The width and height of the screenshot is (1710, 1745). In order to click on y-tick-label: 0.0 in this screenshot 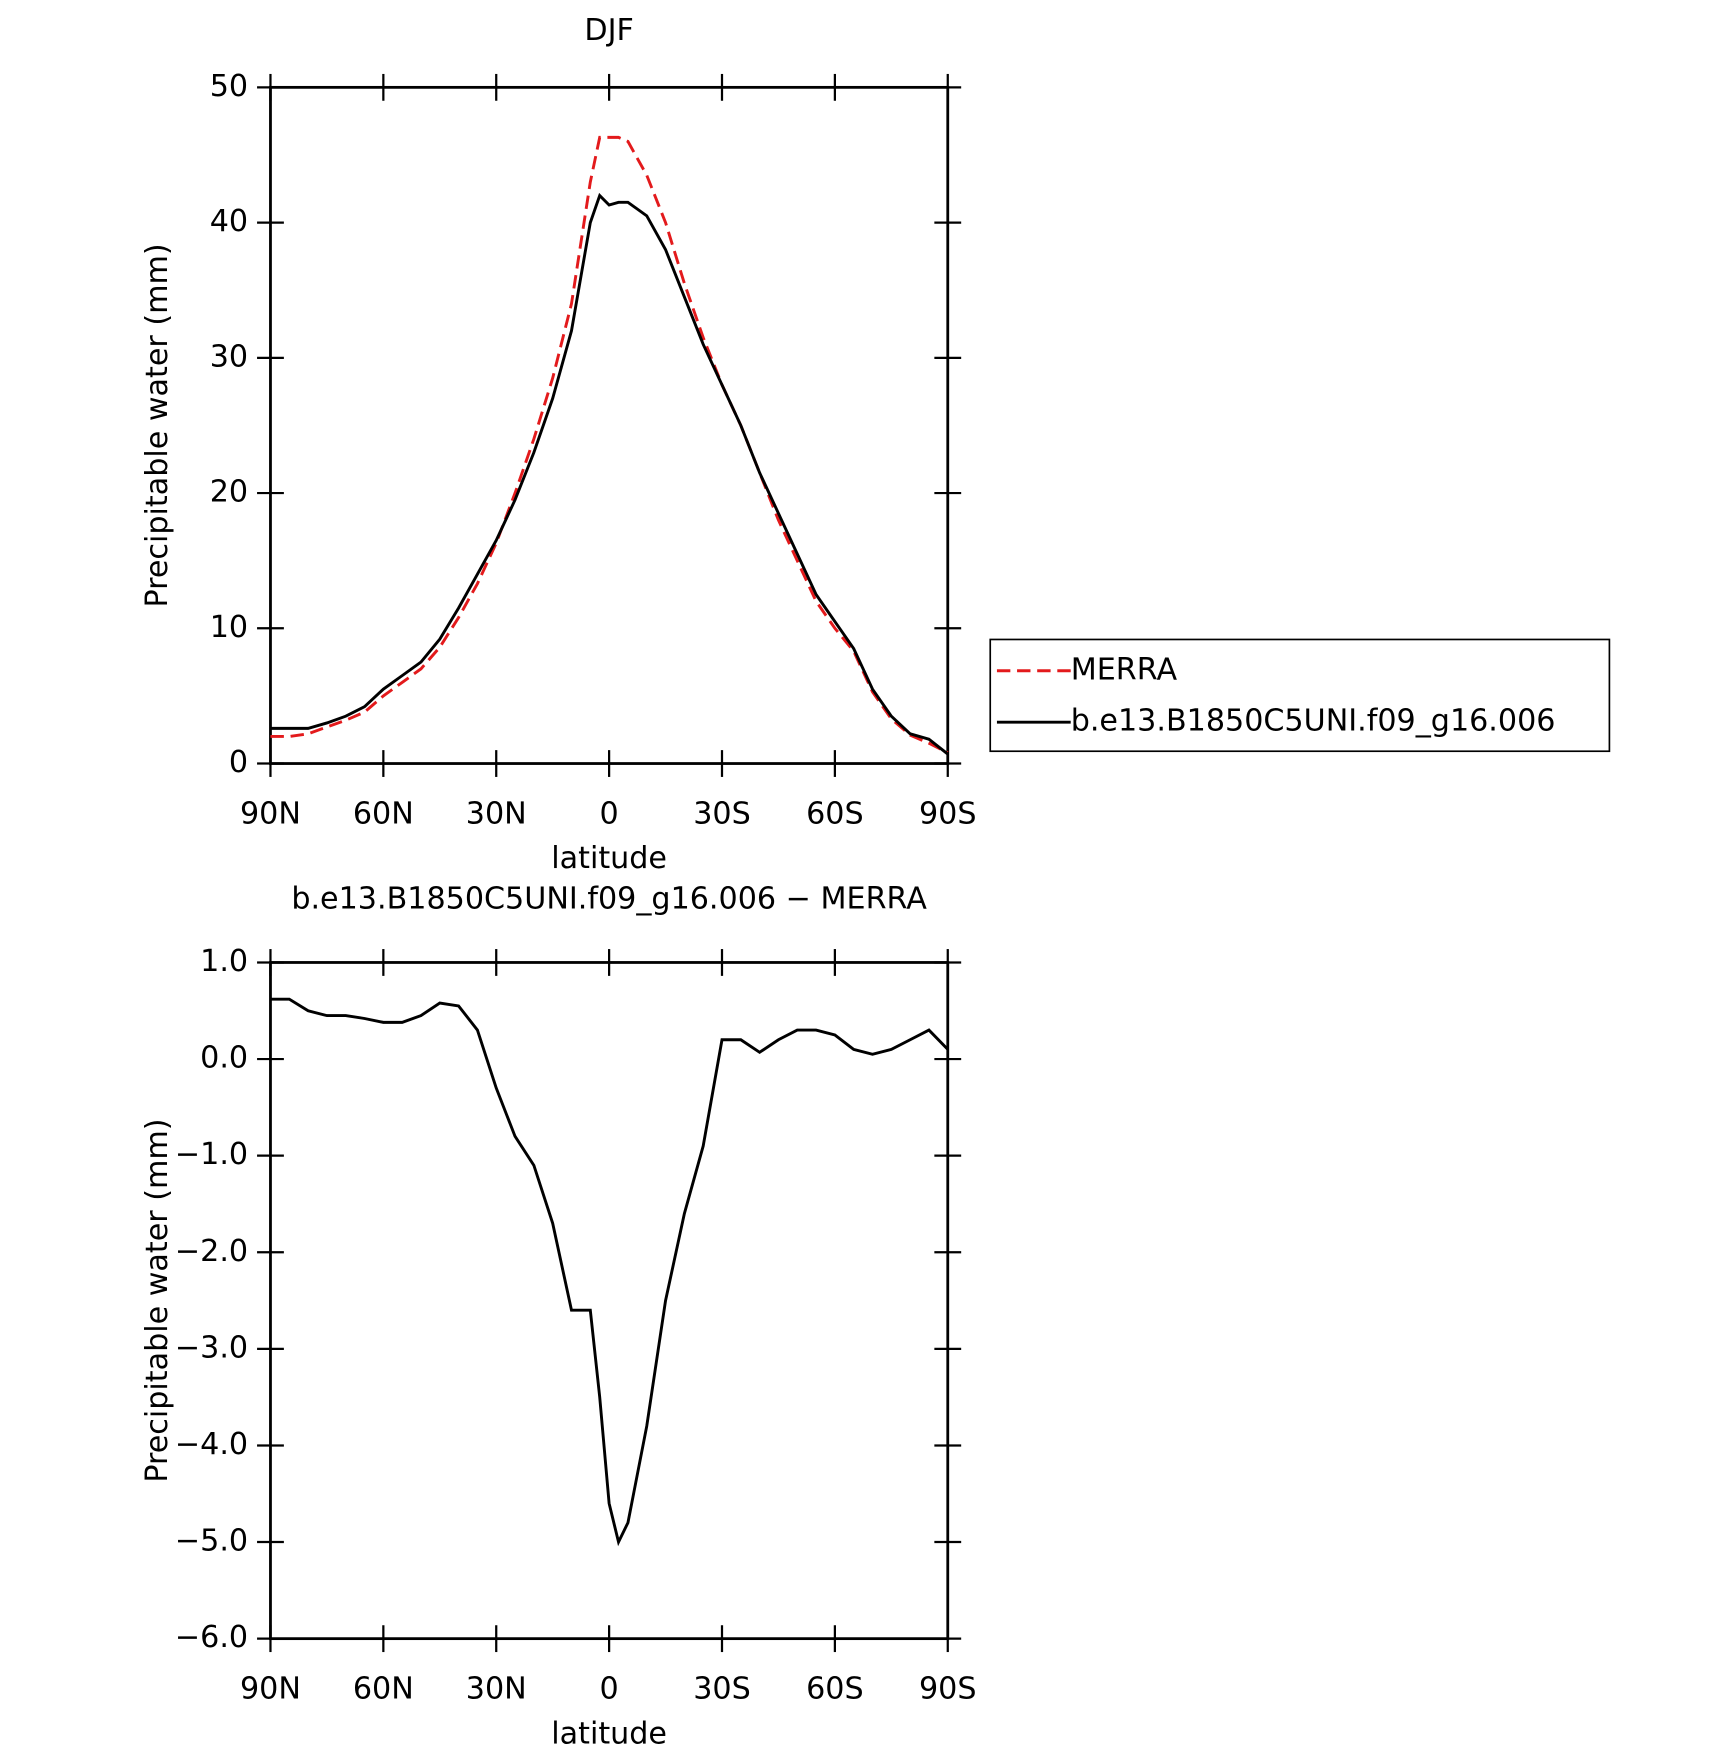, I will do `click(224, 1058)`.